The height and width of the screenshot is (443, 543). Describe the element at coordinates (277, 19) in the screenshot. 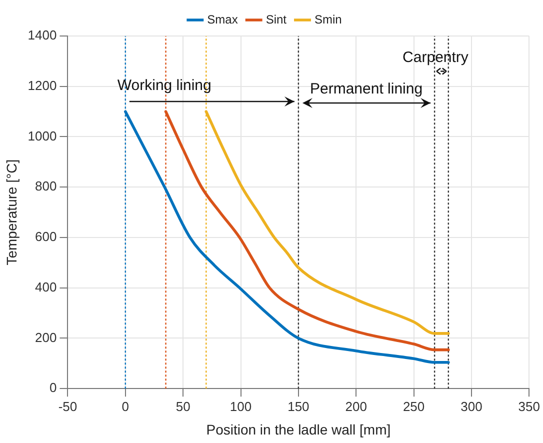

I see `legend-label: Sint` at that location.